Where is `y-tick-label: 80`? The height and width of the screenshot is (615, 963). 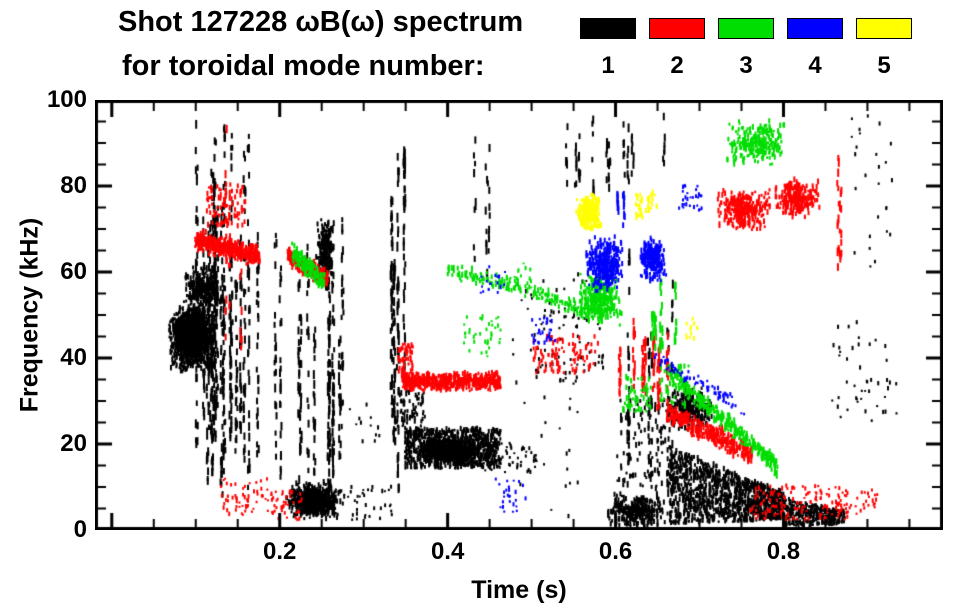 y-tick-label: 80 is located at coordinates (73, 185).